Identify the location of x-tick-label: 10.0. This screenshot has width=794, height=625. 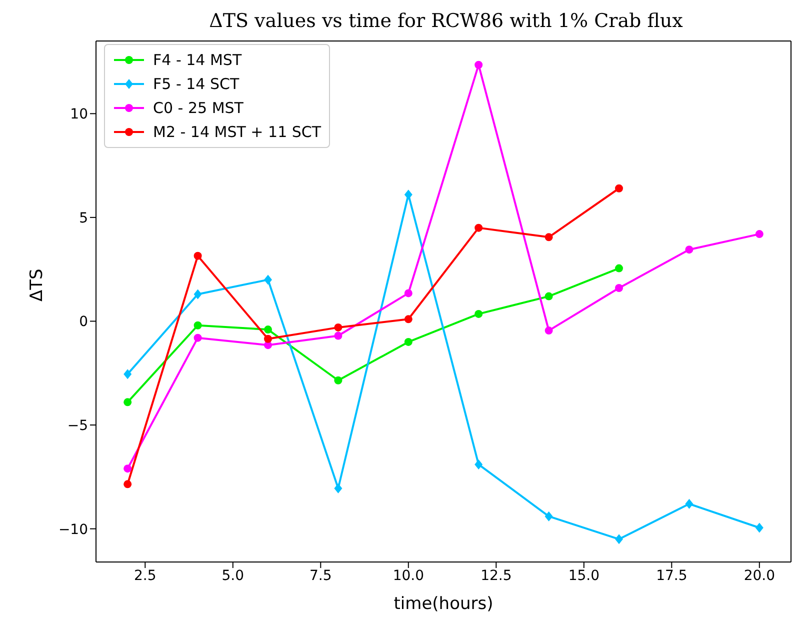
(408, 576).